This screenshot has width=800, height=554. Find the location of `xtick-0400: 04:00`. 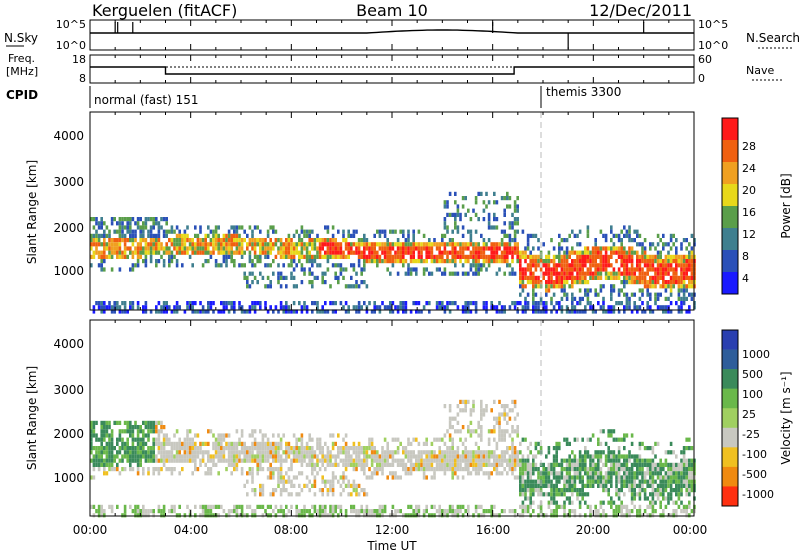

xtick-0400: 04:00 is located at coordinates (191, 530).